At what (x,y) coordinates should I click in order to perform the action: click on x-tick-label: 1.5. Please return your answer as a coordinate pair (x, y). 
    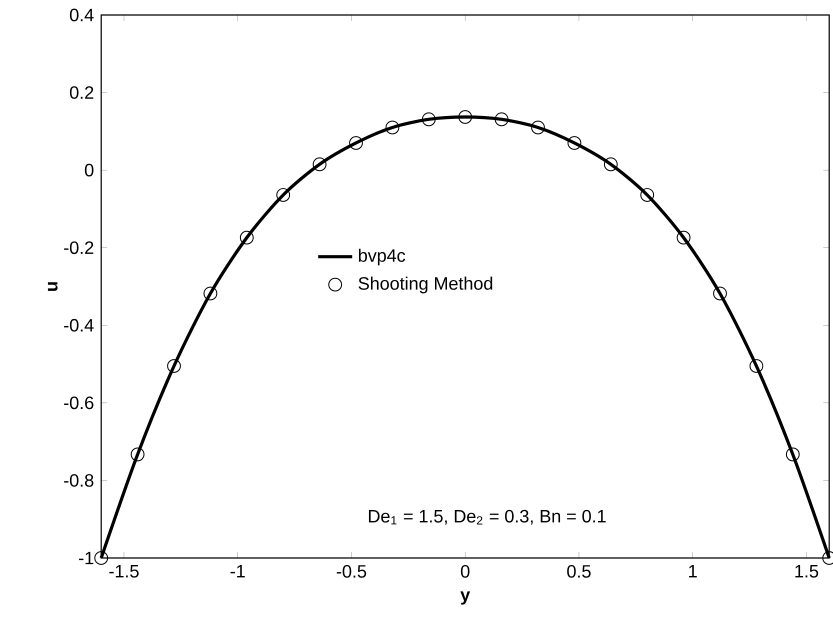
    Looking at the image, I should click on (806, 571).